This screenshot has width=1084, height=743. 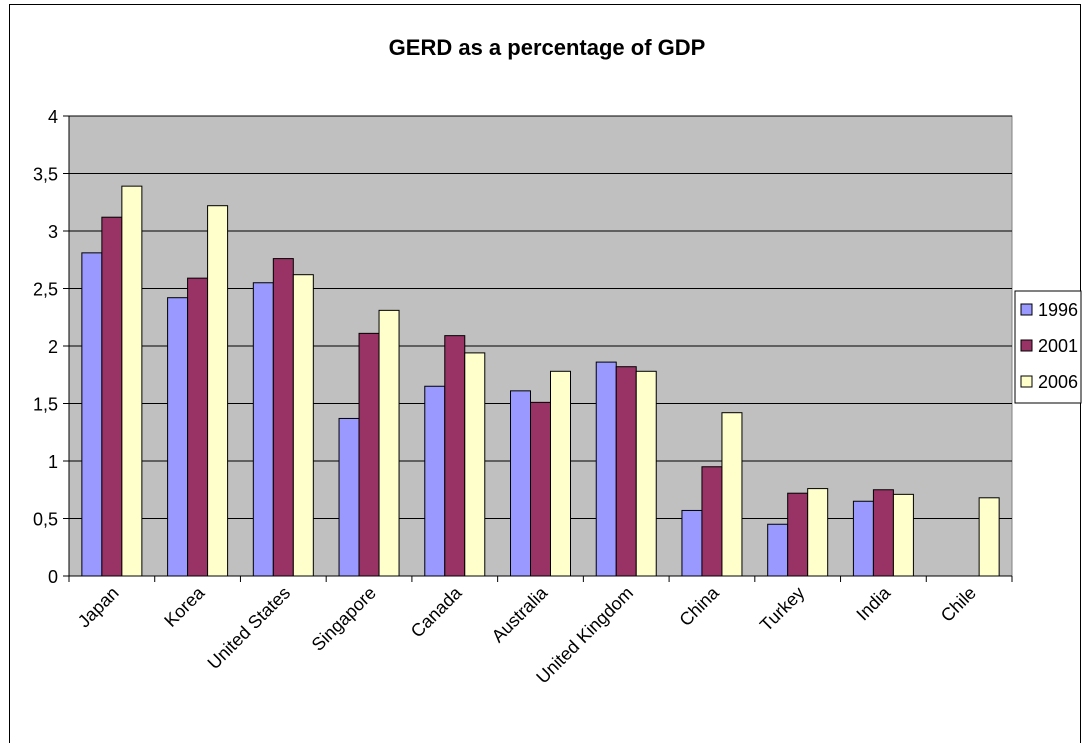 I want to click on bar-2006-united-states, so click(x=303, y=425).